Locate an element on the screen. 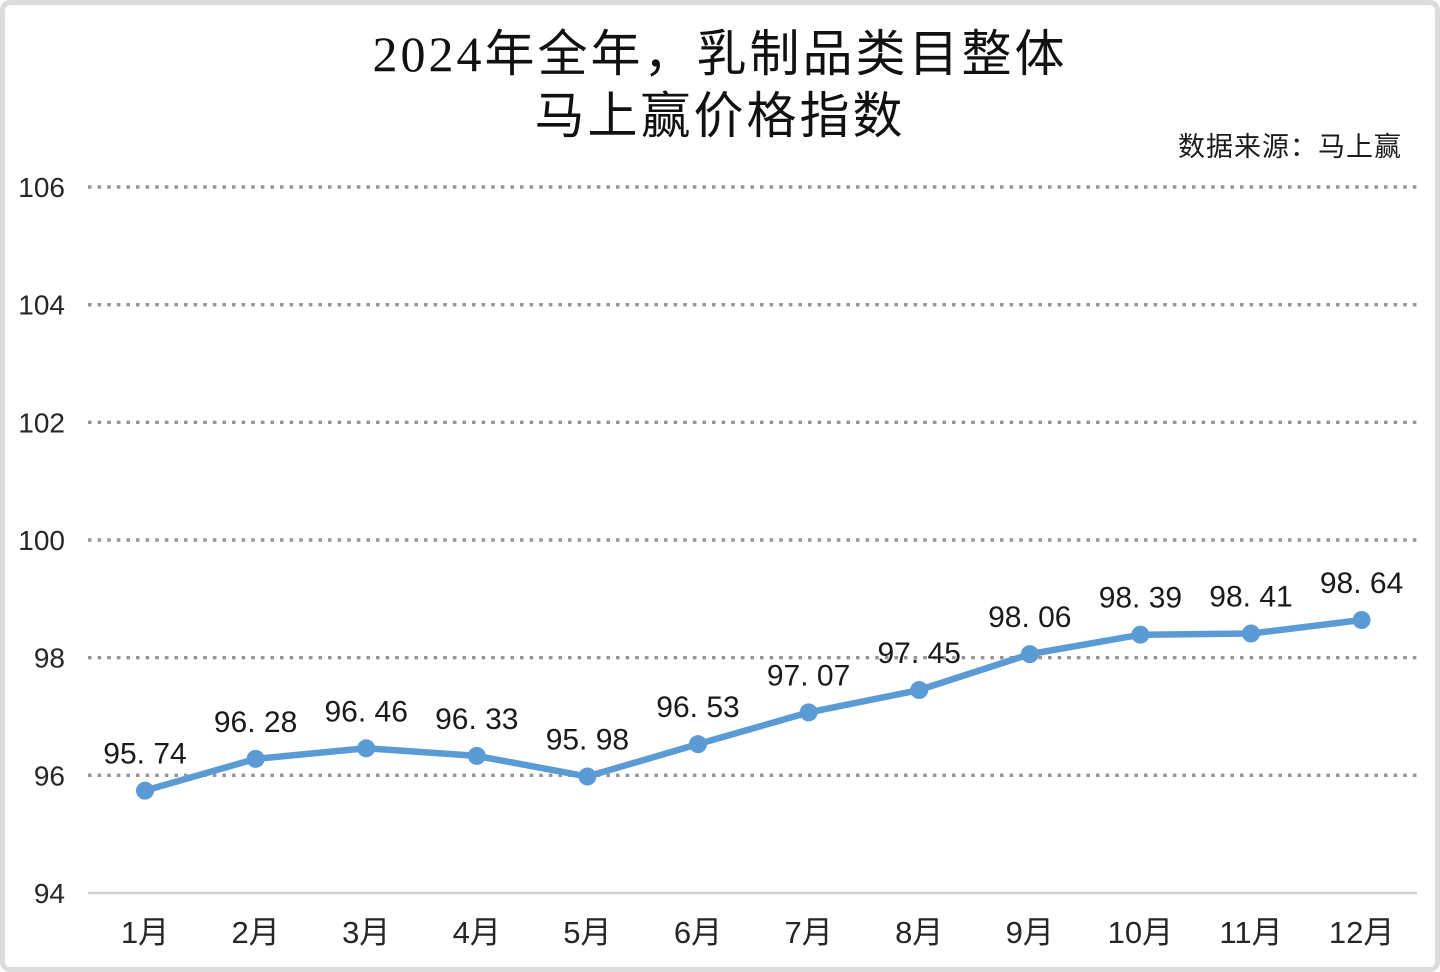 The height and width of the screenshot is (972, 1440). y-axis-tick-label: 106 is located at coordinates (41, 187).